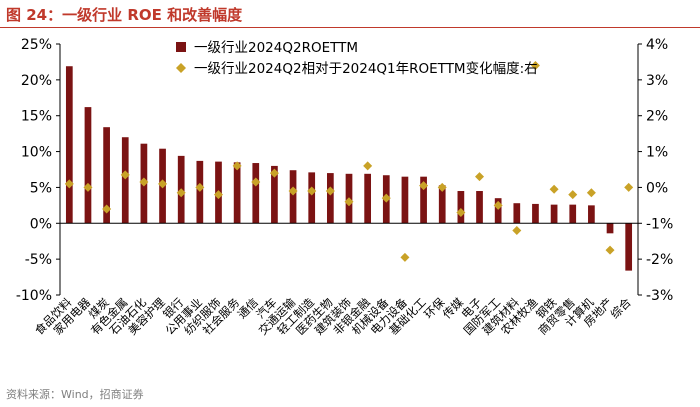 The image size is (700, 407). What do you see at coordinates (657, 117) in the screenshot?
I see `right-tick-label: 2%` at bounding box center [657, 117].